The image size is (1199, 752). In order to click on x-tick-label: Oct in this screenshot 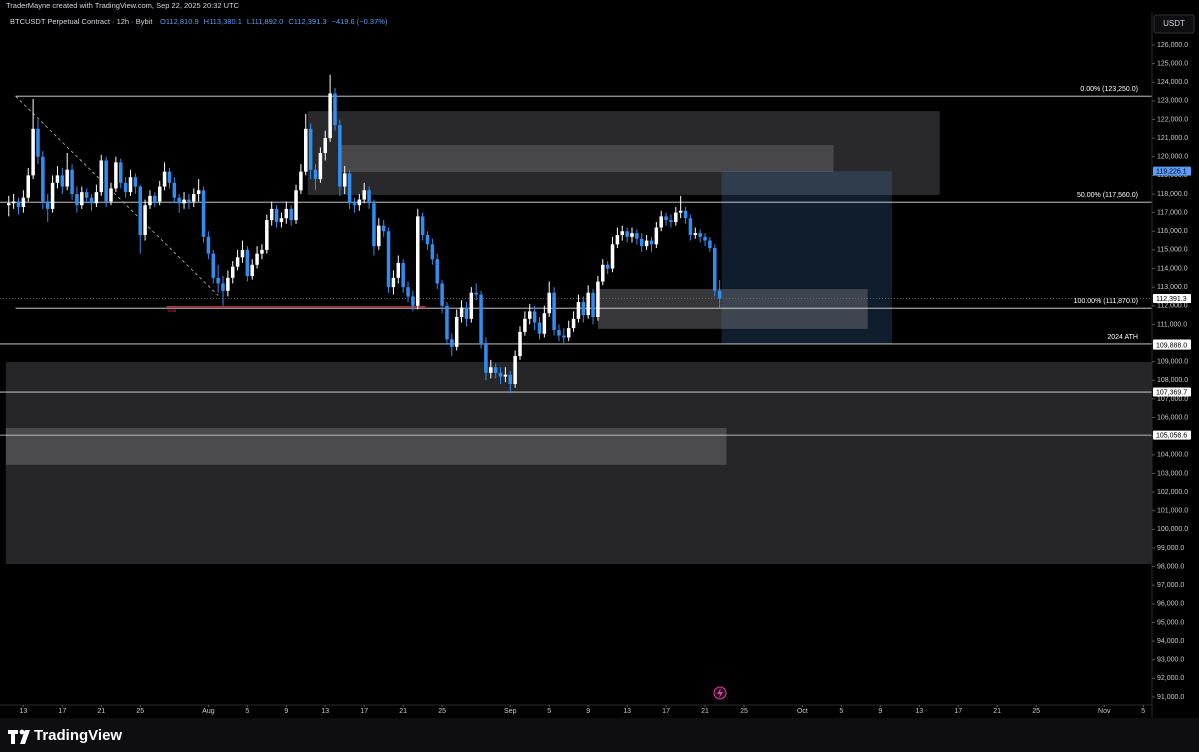, I will do `click(802, 711)`.